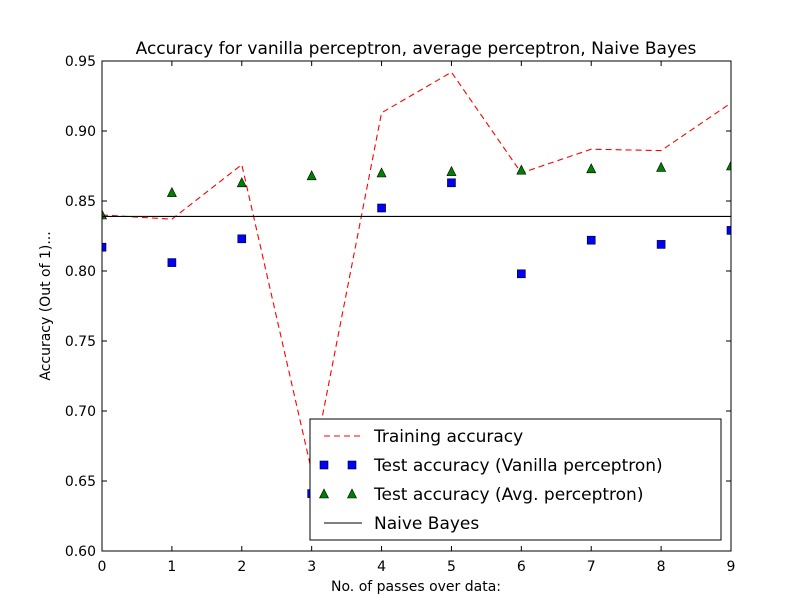 The width and height of the screenshot is (812, 612). Describe the element at coordinates (80, 132) in the screenshot. I see `y-tick-label: 0.90` at that location.